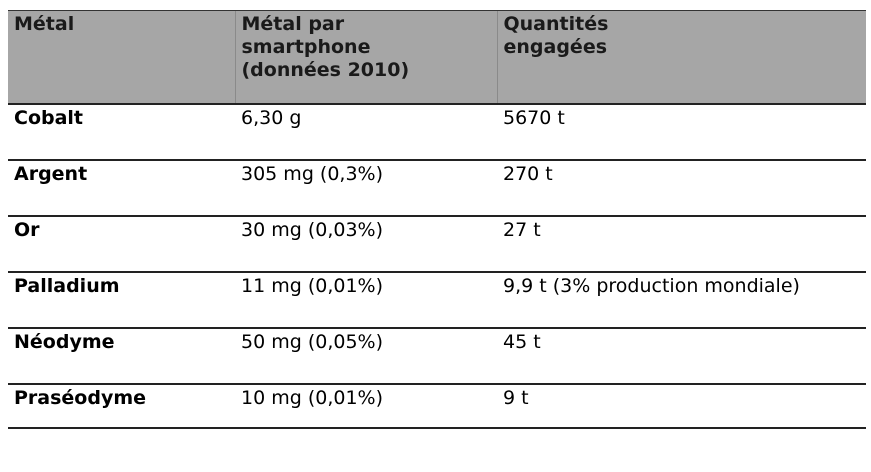 This screenshot has height=472, width=871. Describe the element at coordinates (366, 356) in the screenshot. I see `table-cell: 50 mg (0,05%)` at that location.